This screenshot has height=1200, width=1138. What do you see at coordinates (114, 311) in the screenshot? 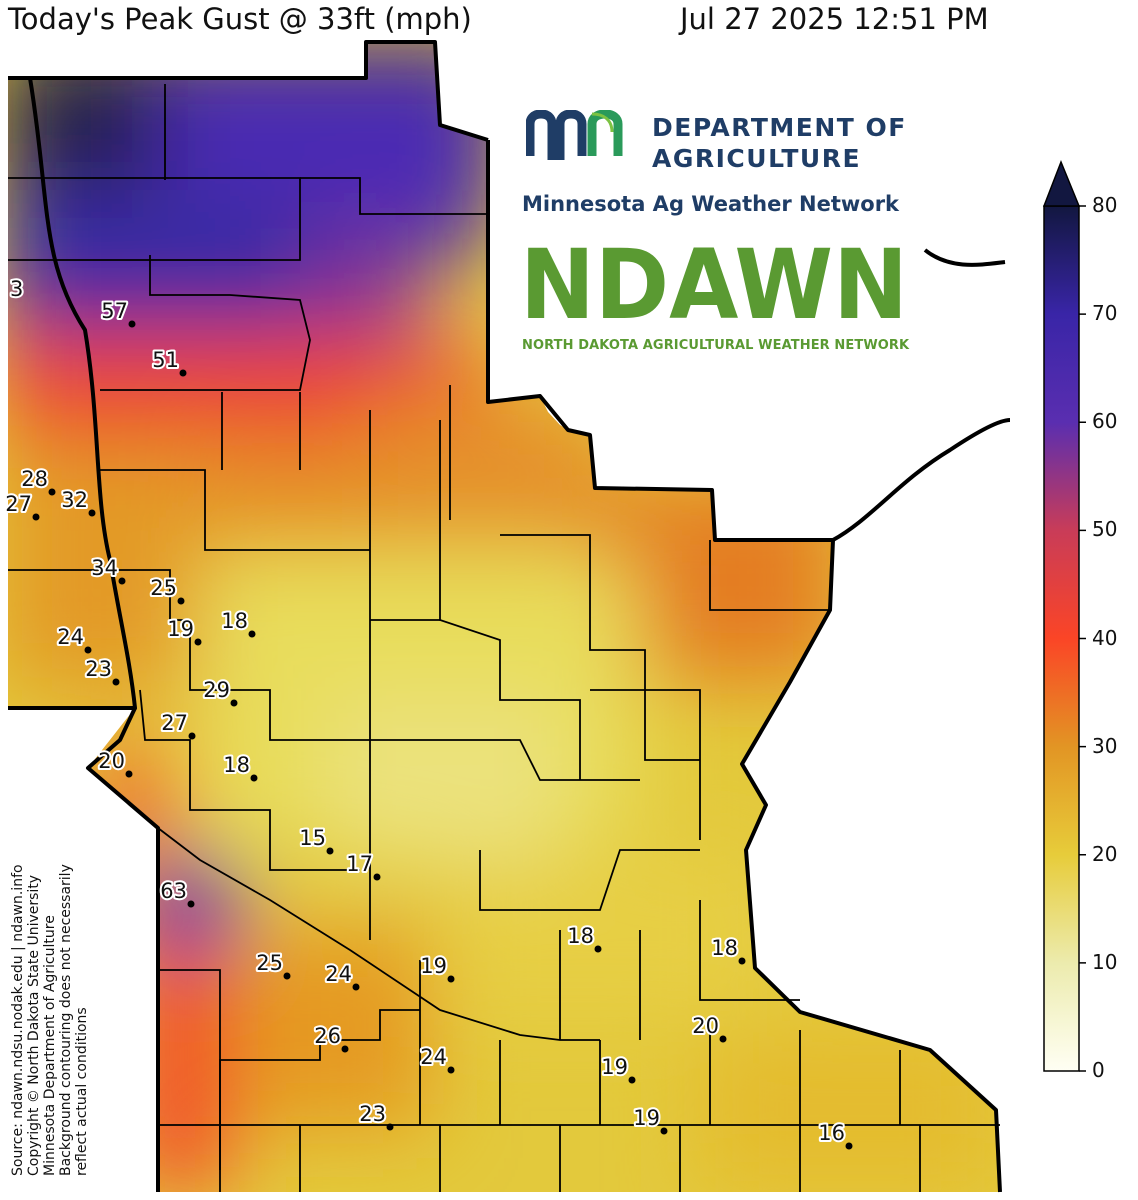
I see `station-gust-label: 57` at bounding box center [114, 311].